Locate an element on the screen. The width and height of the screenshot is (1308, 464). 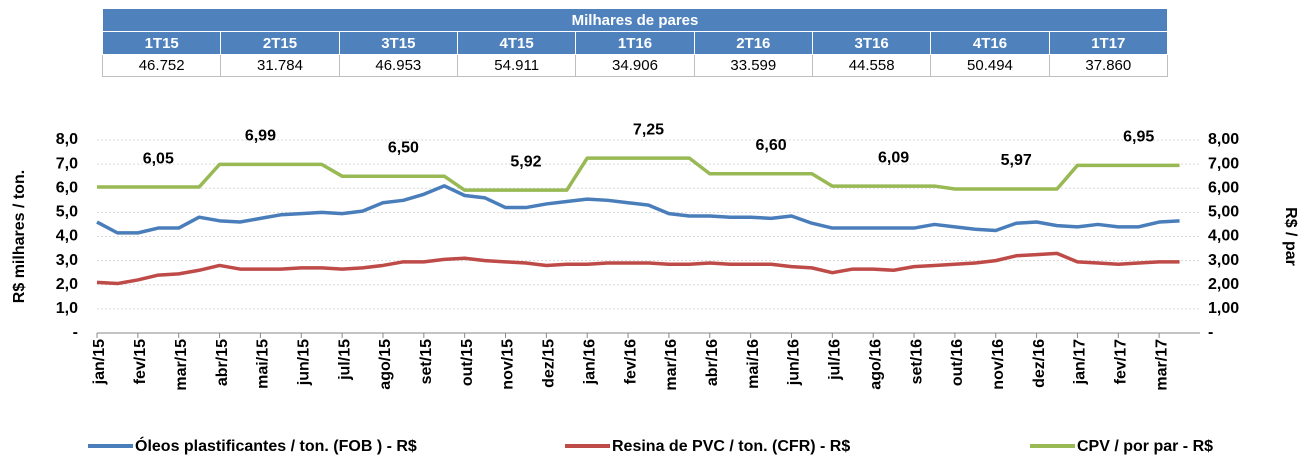
y2-tick-label: 2,00 is located at coordinates (1223, 284).